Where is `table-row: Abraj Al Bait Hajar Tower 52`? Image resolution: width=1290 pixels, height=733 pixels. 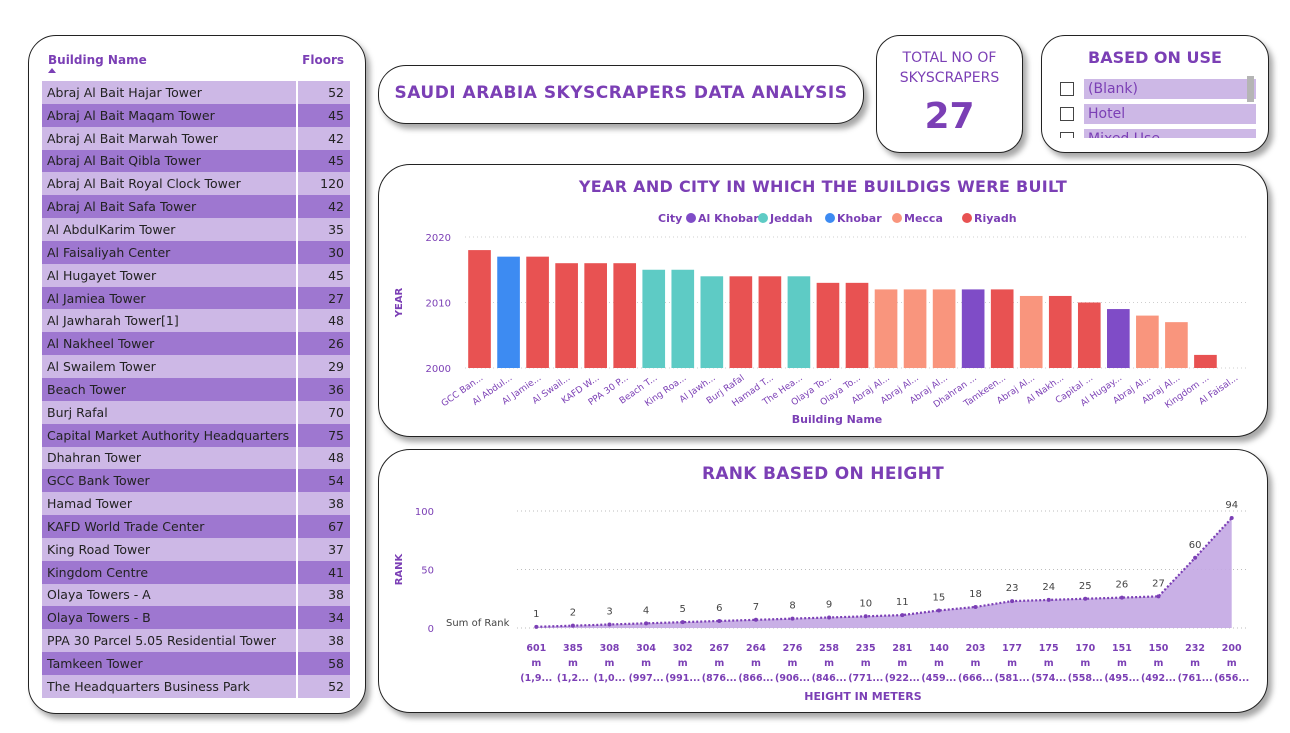
table-row: Abraj Al Bait Hajar Tower 52 is located at coordinates (196, 92).